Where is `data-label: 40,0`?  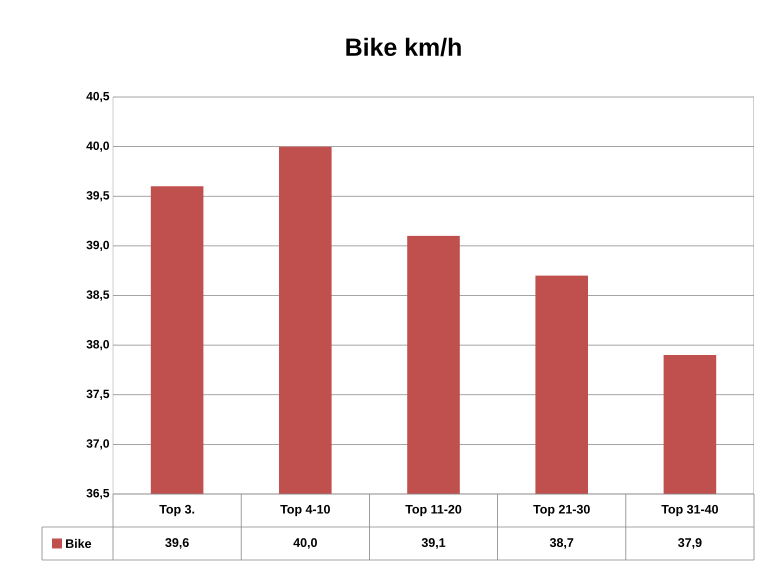
data-label: 40,0 is located at coordinates (305, 543).